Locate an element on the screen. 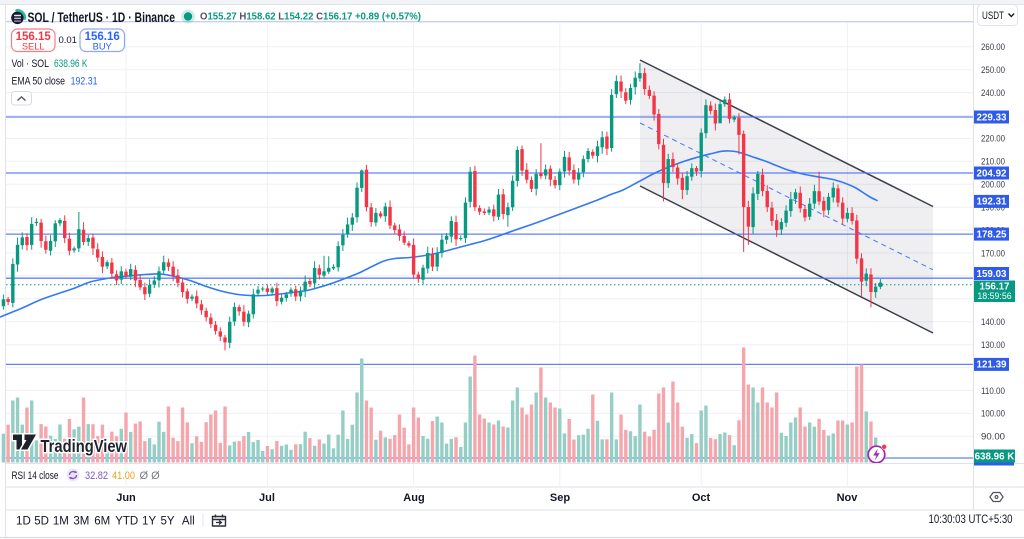 The image size is (1024, 539). svg-text: TradingView is located at coordinates (84, 446).